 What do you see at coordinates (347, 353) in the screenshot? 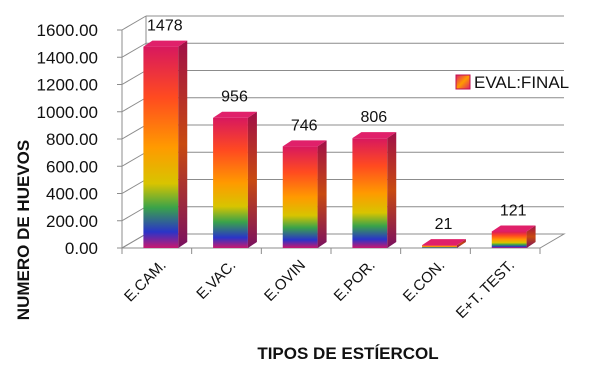
I see `x-axis-title: TIPOS DE ESTÍERCOL` at bounding box center [347, 353].